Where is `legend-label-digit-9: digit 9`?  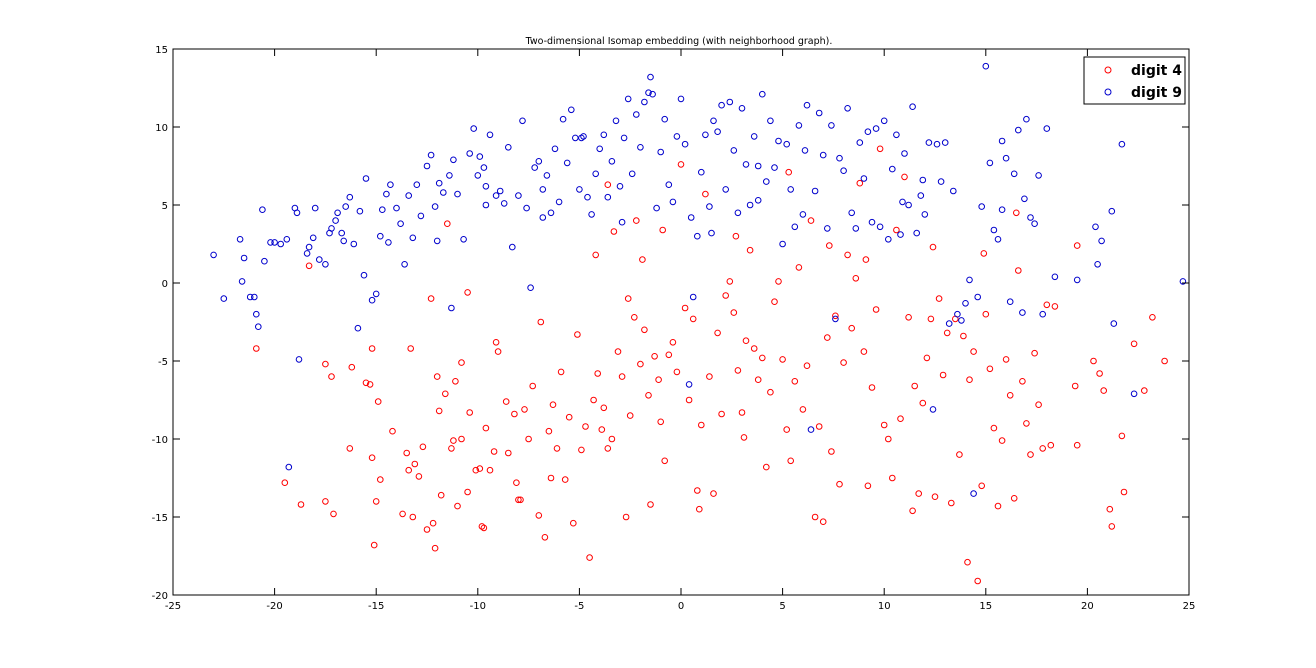 legend-label-digit-9: digit 9 is located at coordinates (1156, 93).